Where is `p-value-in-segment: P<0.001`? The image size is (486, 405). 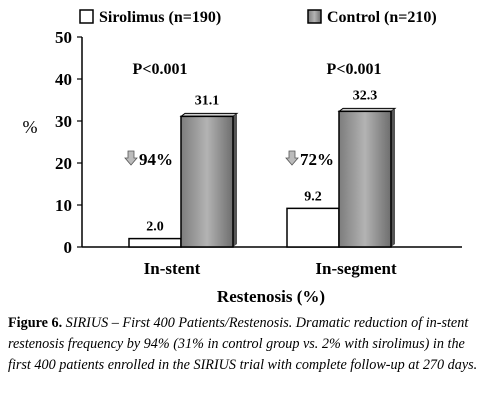 p-value-in-segment: P<0.001 is located at coordinates (354, 69).